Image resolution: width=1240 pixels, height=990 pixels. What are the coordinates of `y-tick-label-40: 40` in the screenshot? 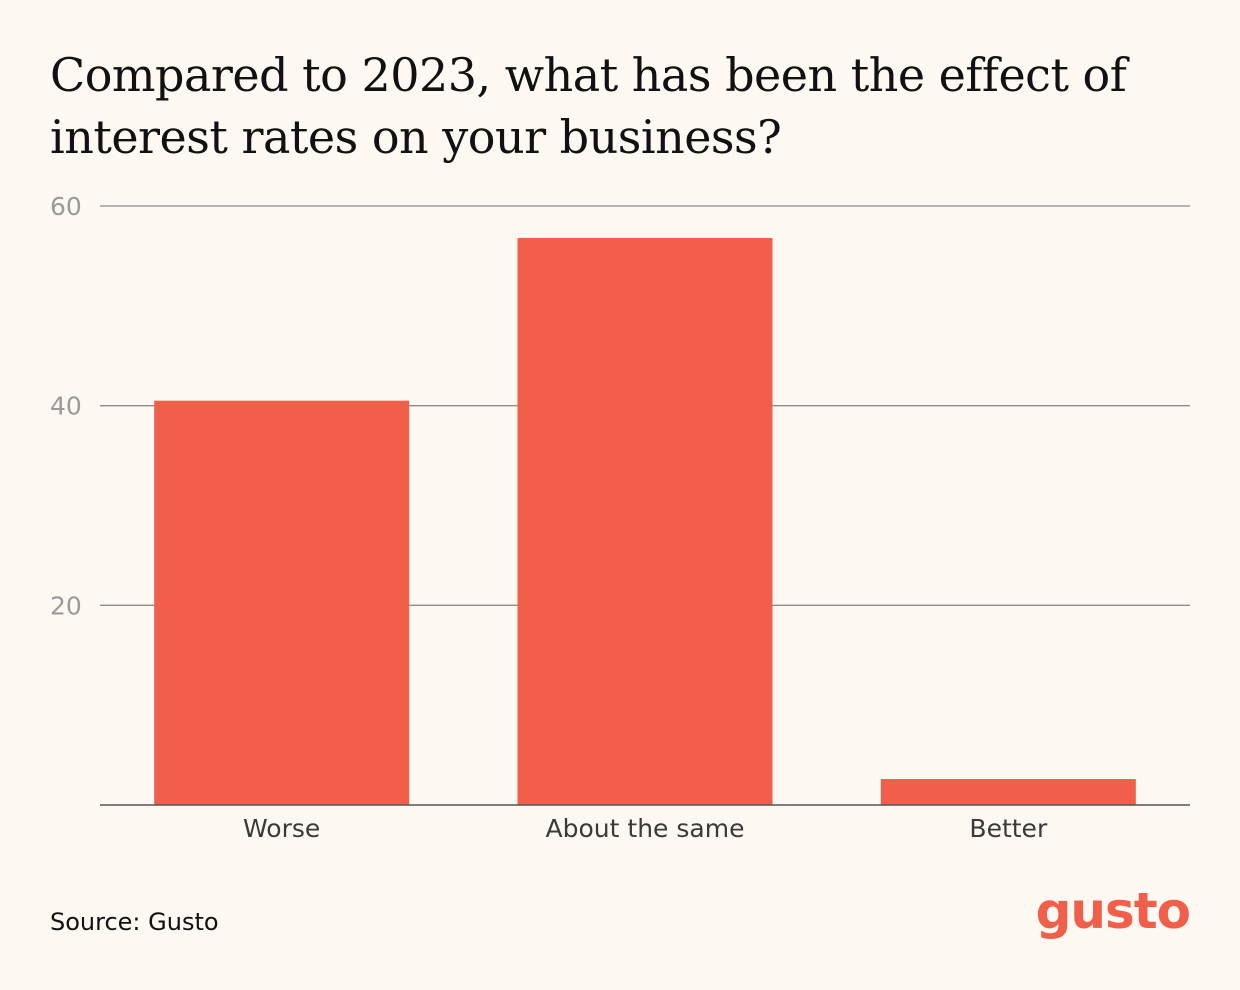 It's located at (66, 406).